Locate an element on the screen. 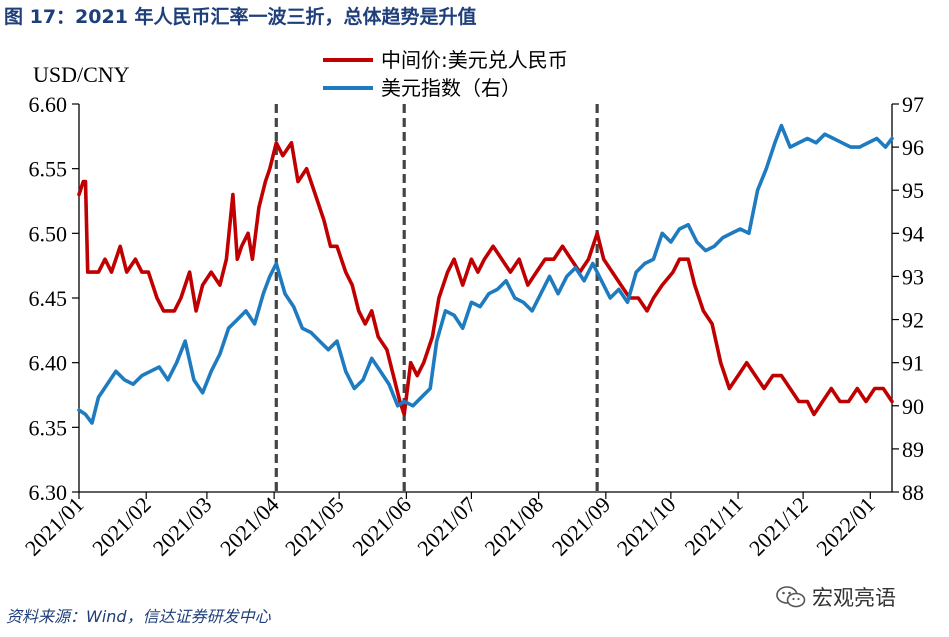 This screenshot has width=949, height=637. right-tick-label: 89 is located at coordinates (913, 449).